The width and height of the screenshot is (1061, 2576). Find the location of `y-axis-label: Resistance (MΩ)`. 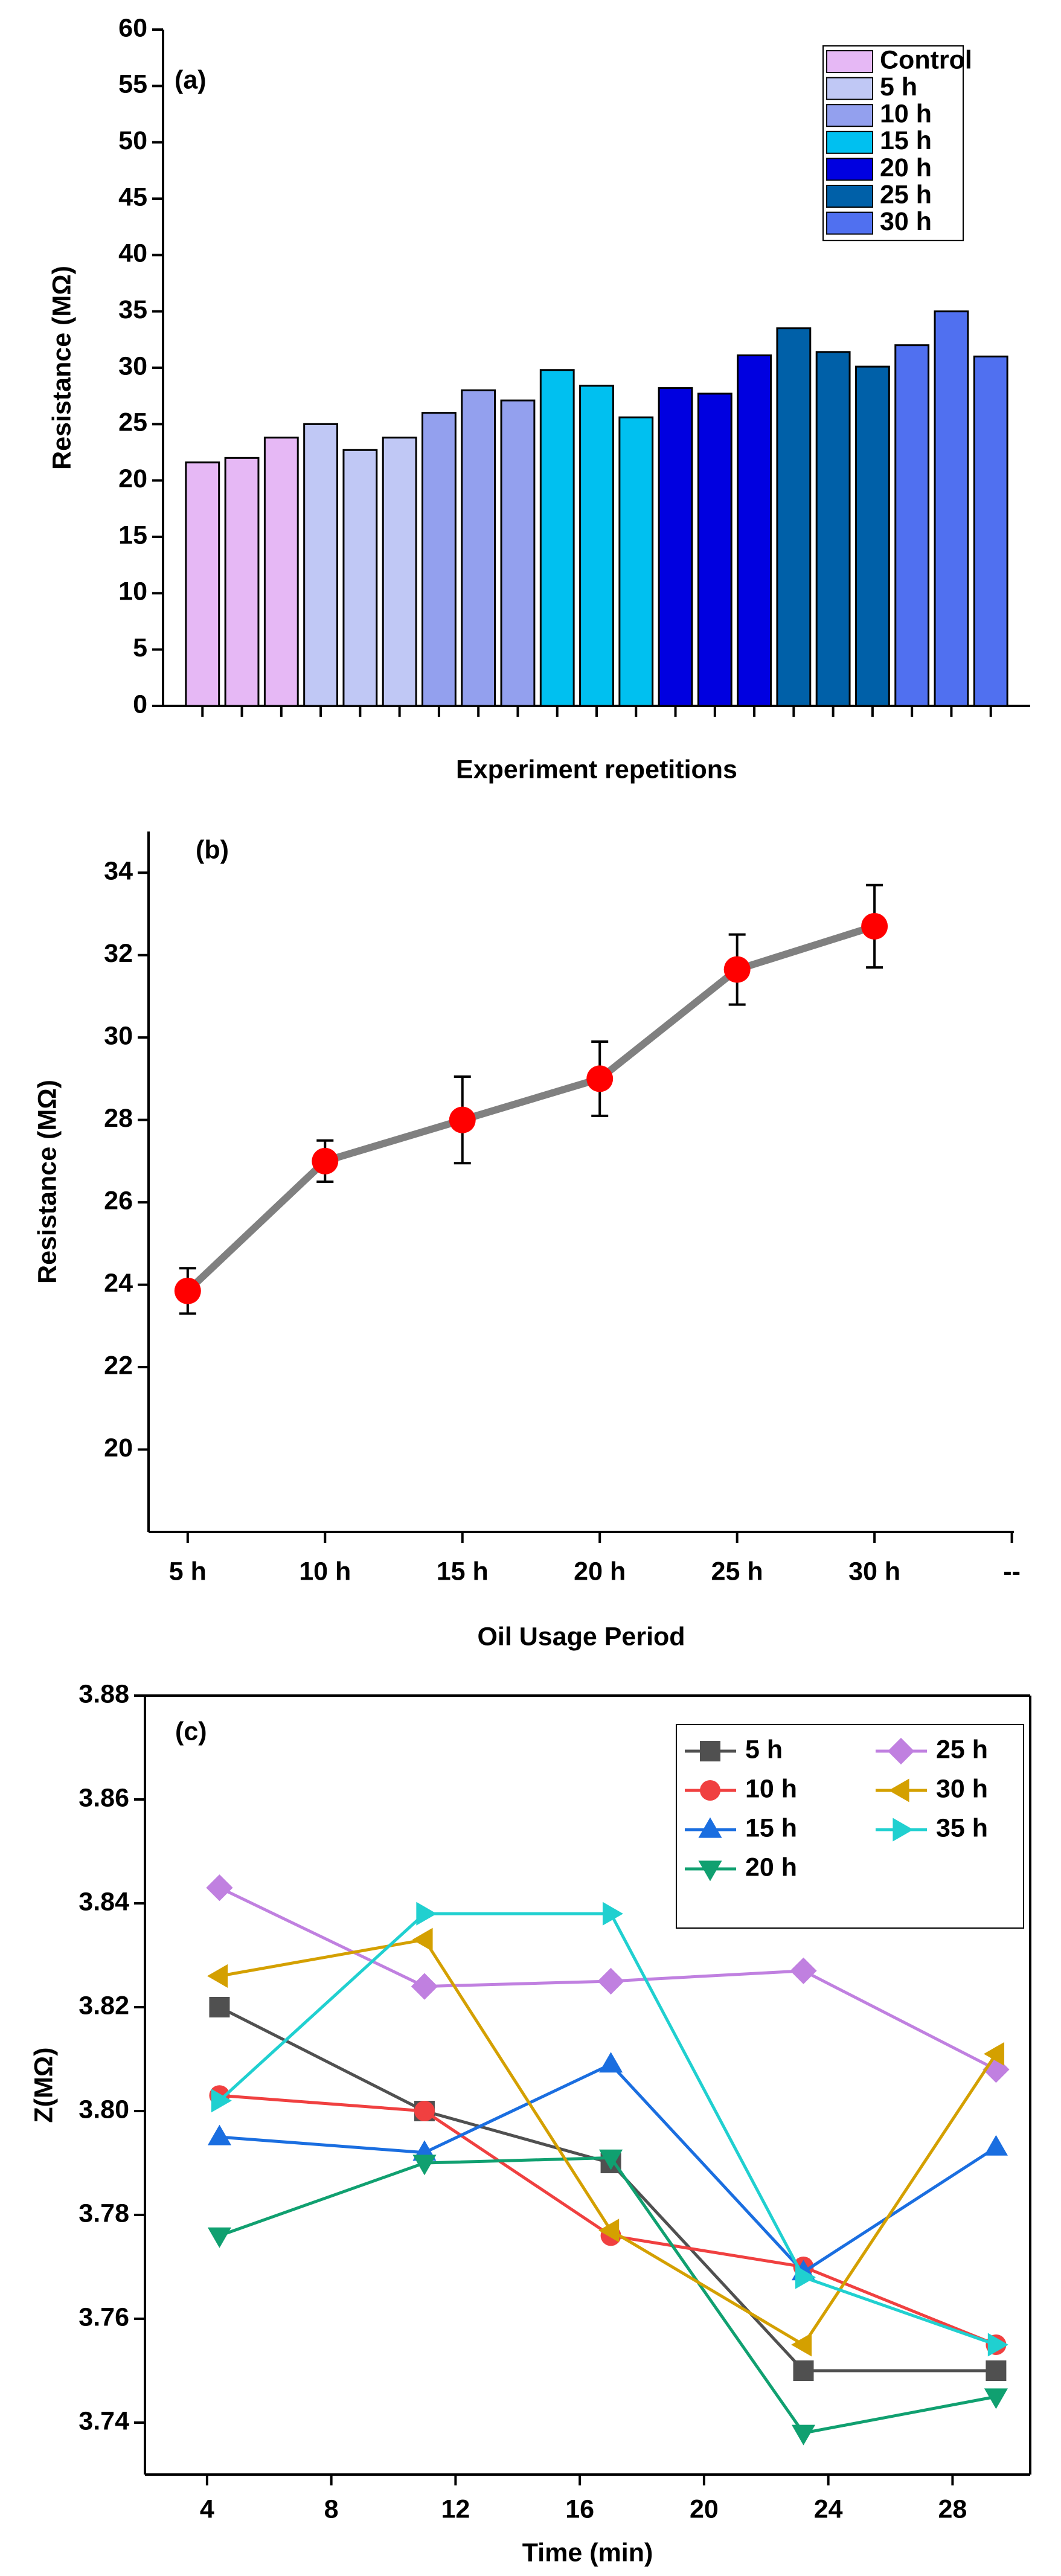

y-axis-label: Resistance (MΩ) is located at coordinates (61, 368).